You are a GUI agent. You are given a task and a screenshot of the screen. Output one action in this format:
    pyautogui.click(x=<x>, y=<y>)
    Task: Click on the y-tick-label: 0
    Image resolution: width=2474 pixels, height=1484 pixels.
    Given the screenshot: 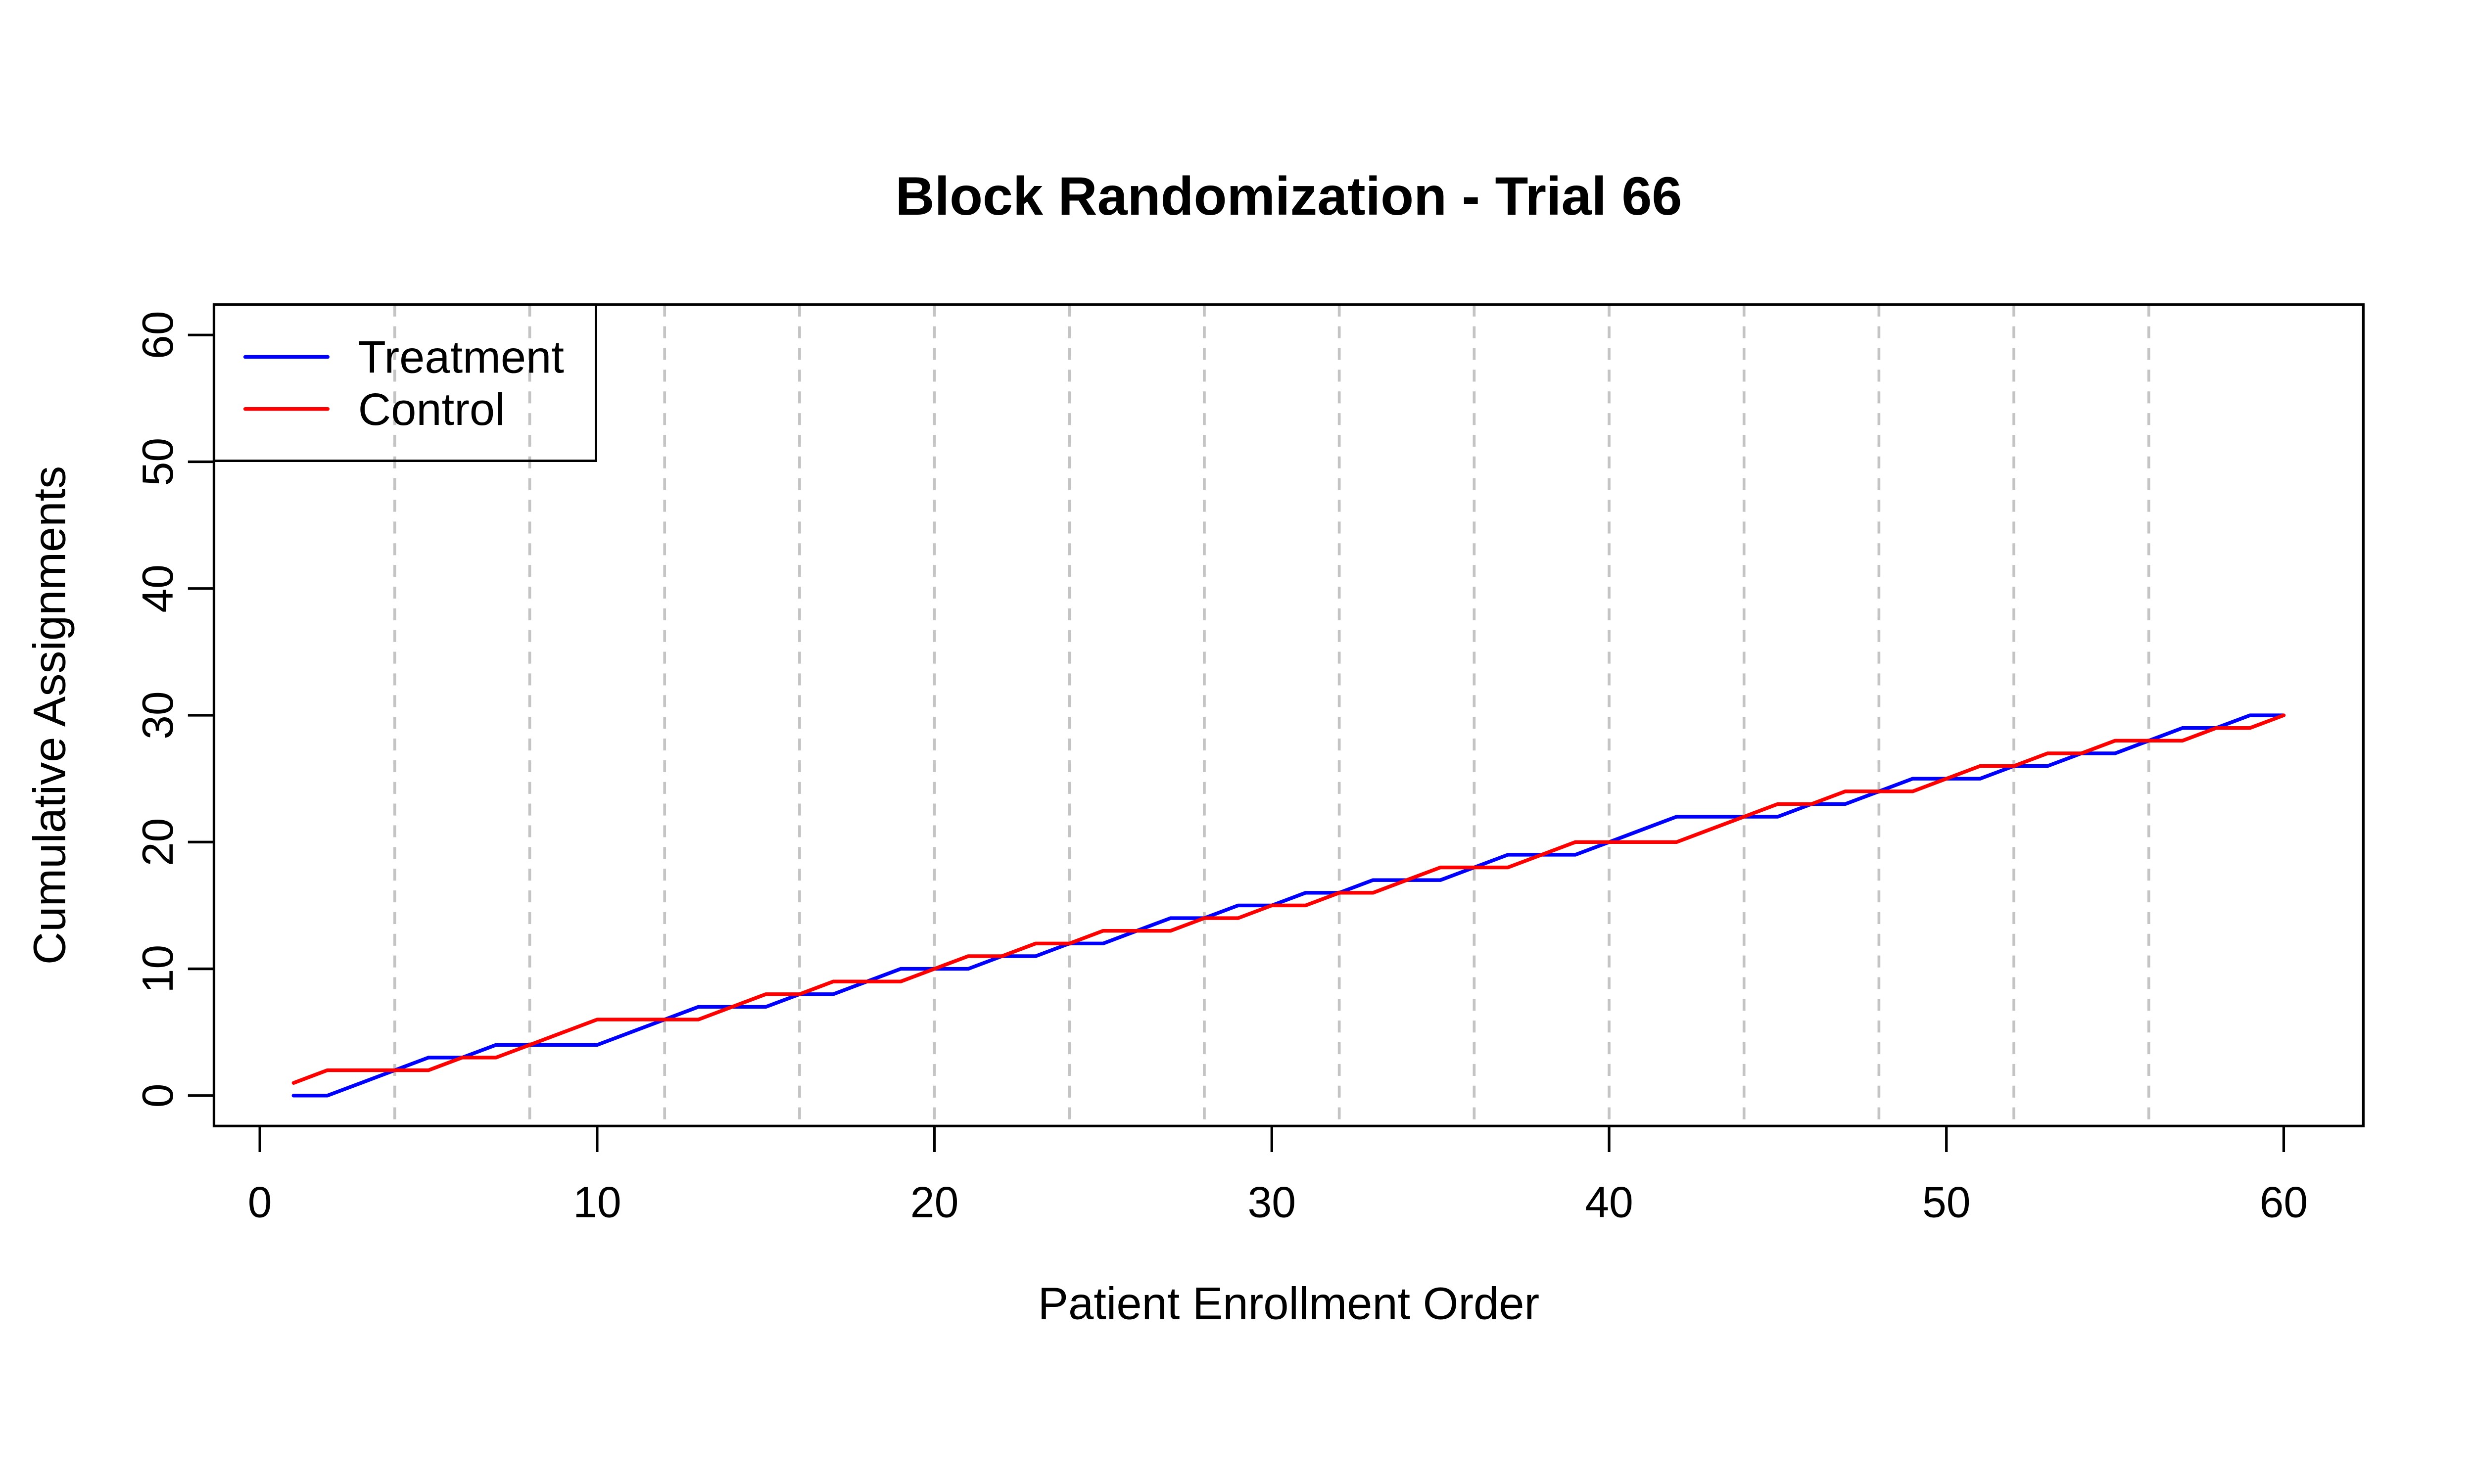 What is the action you would take?
    pyautogui.click(x=158, y=1095)
    